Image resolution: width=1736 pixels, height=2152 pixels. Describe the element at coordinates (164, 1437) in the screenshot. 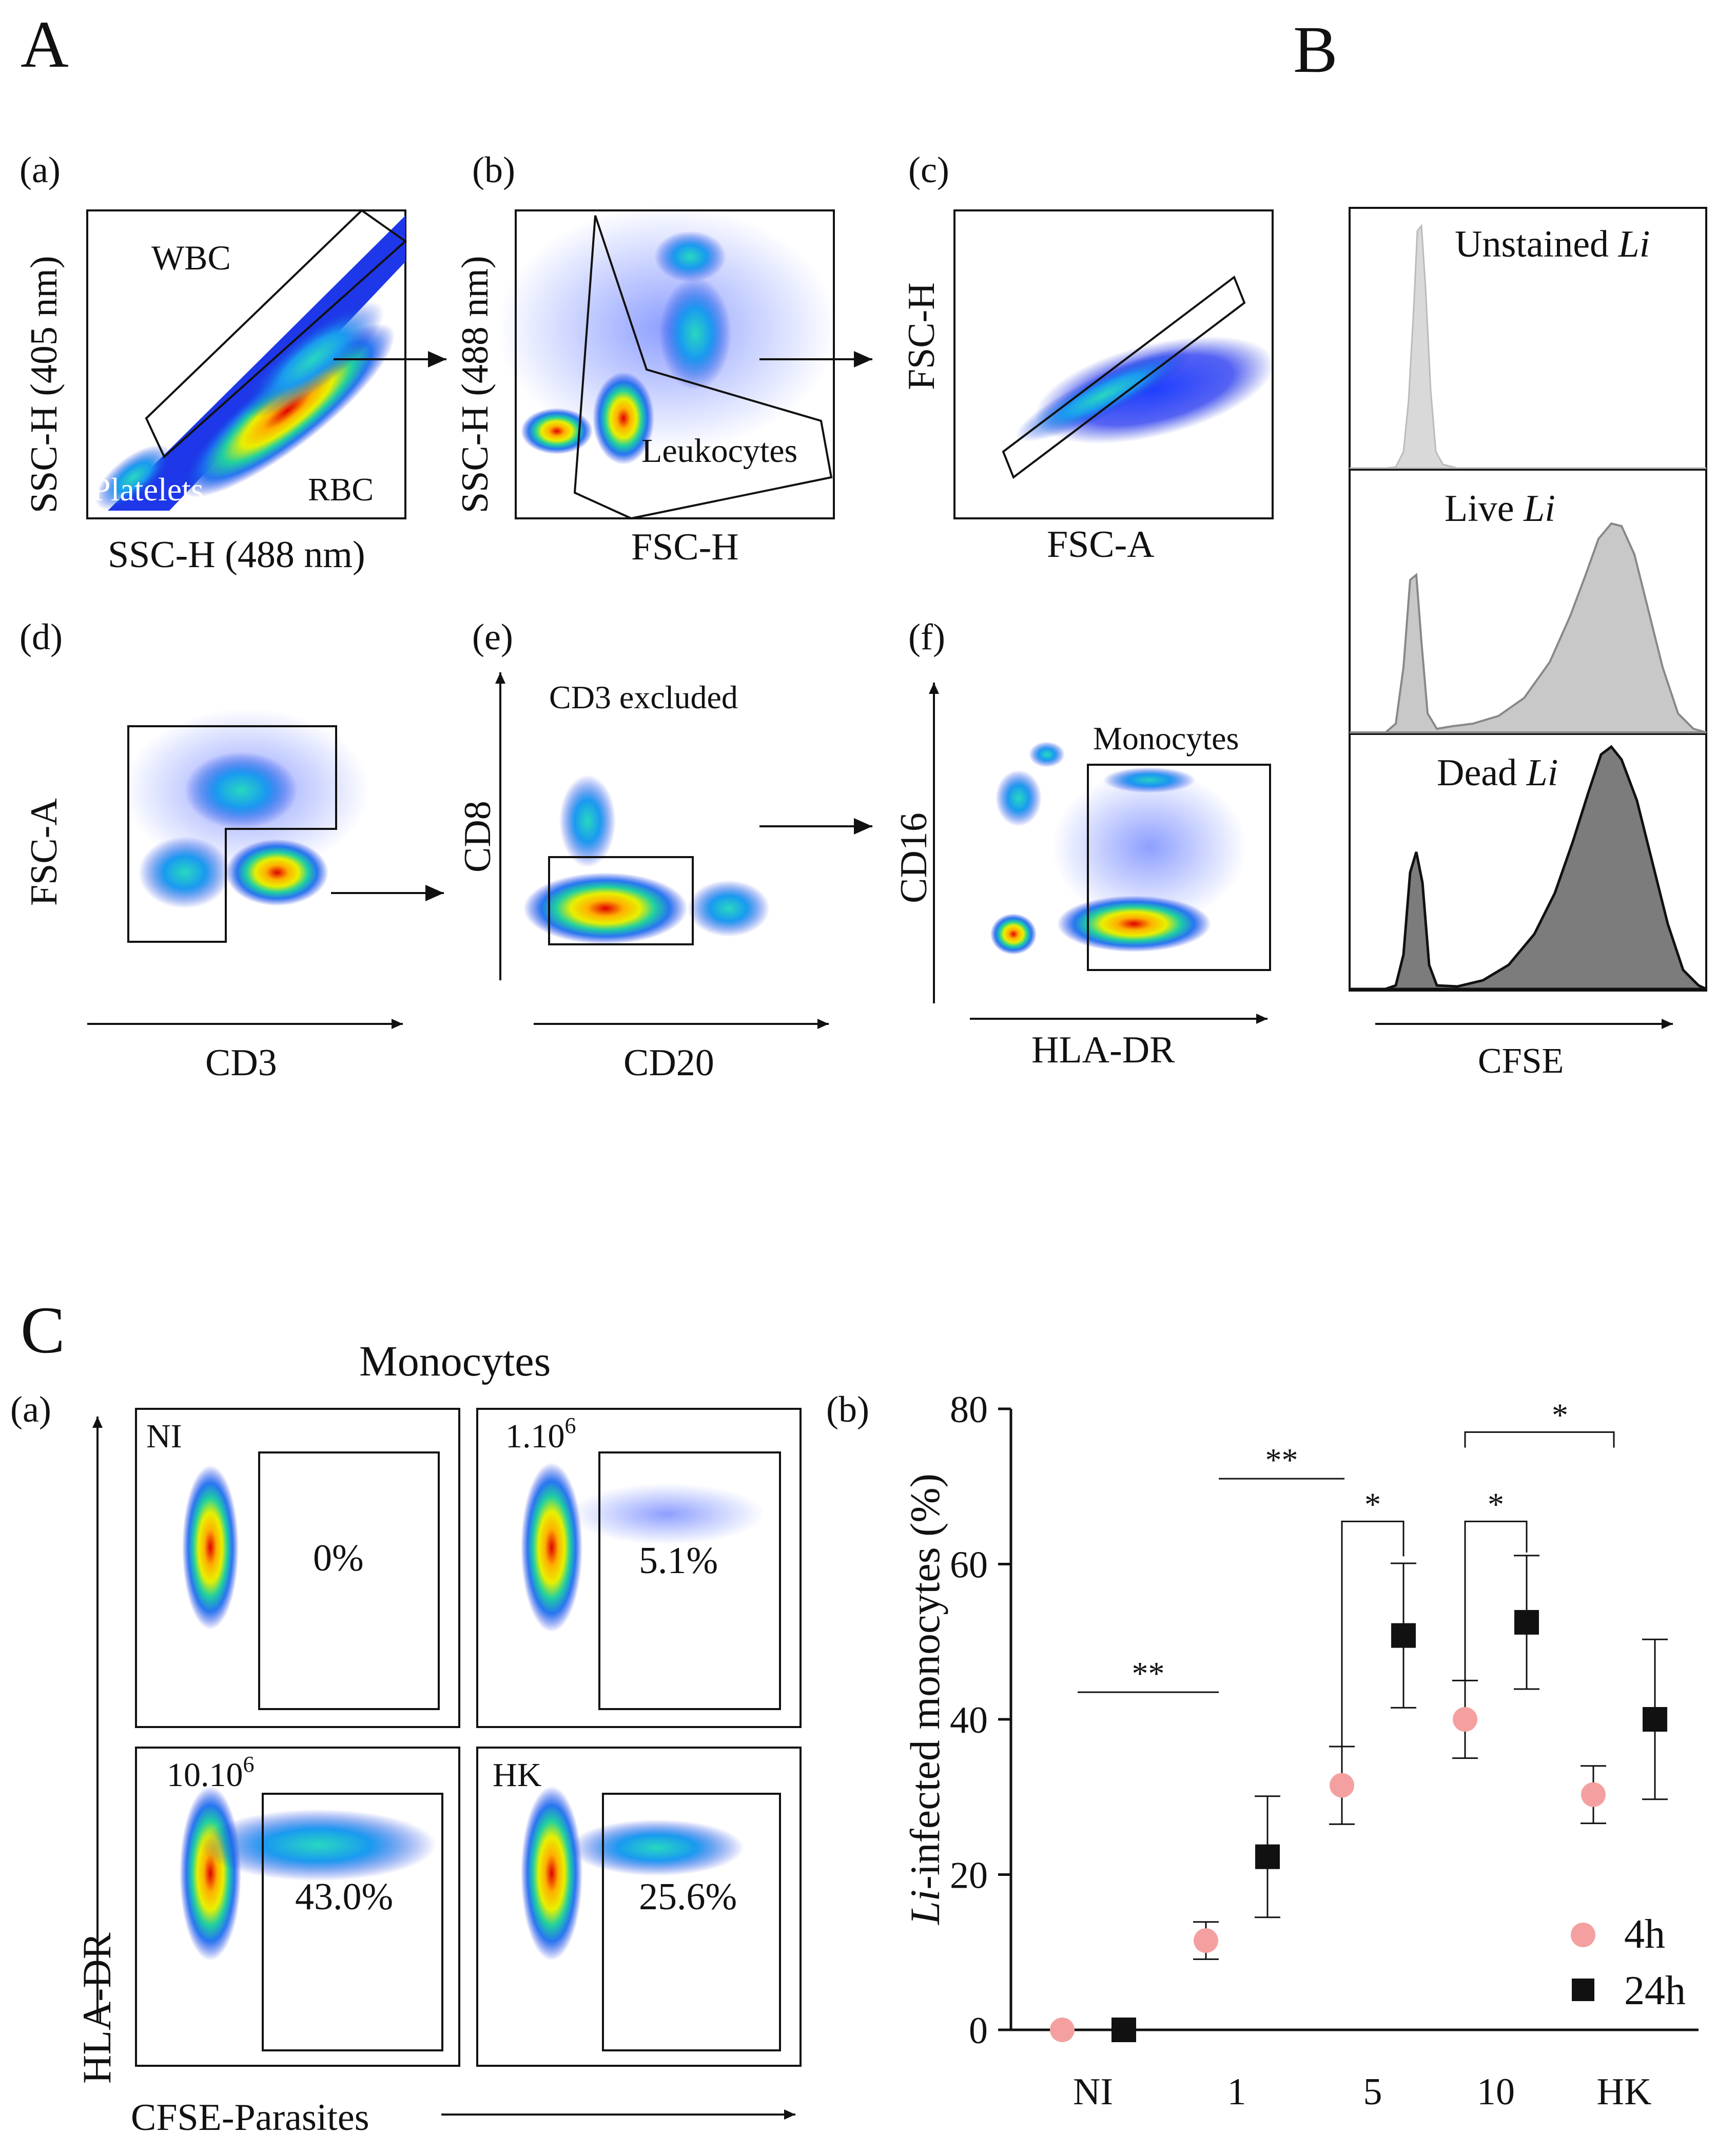

I see `condition-label: NI` at that location.